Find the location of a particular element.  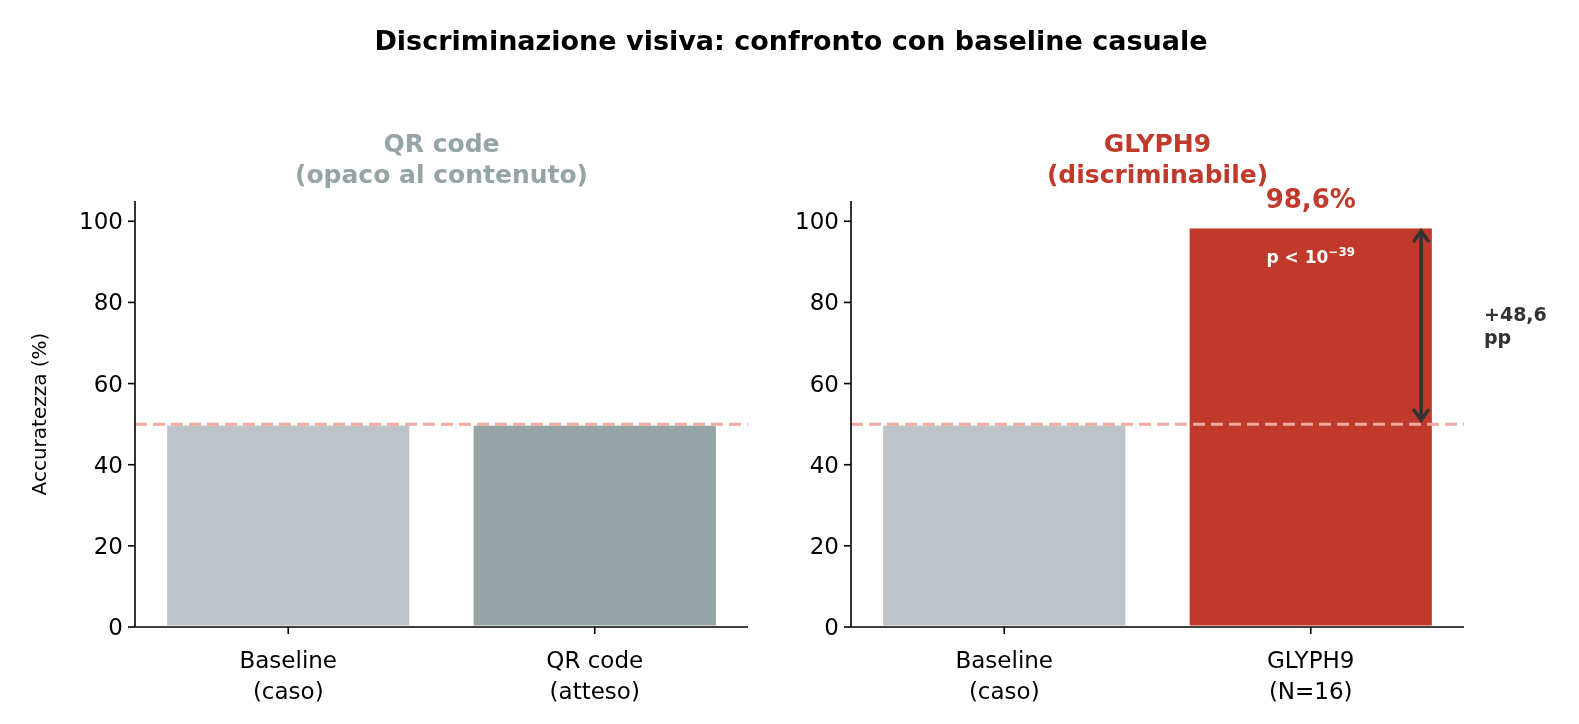

x-tick-label: GLYPH9 (N=16) is located at coordinates (1311, 675).